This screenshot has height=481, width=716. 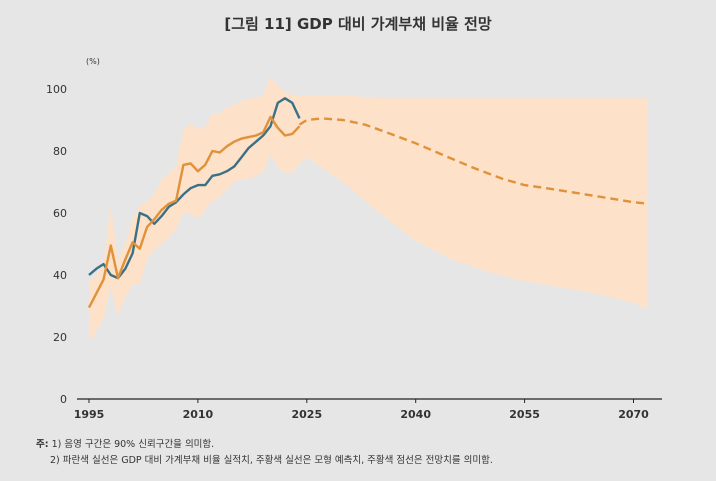 I want to click on model-predicted-series-line, so click(x=194, y=212).